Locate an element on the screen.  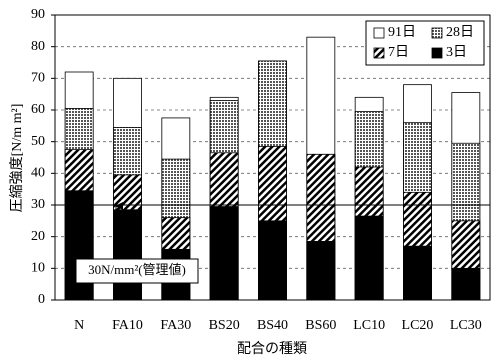
y-tick-label: 60 is located at coordinates (38, 109).